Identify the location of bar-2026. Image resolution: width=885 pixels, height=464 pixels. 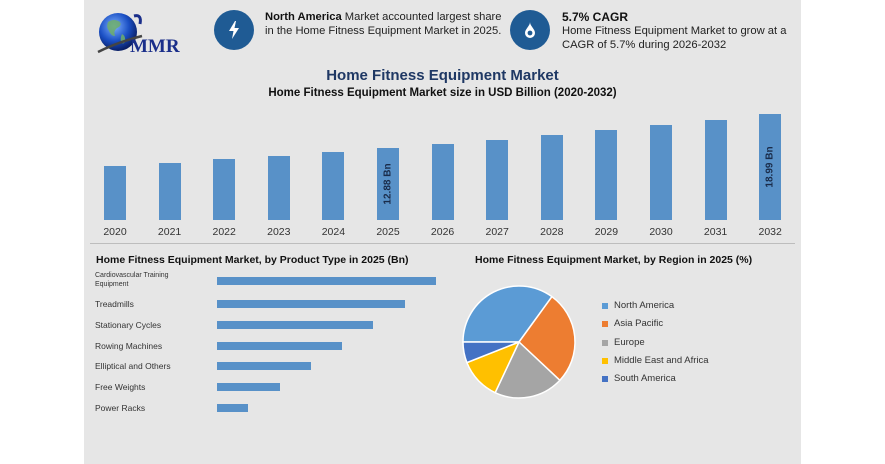
(442, 182).